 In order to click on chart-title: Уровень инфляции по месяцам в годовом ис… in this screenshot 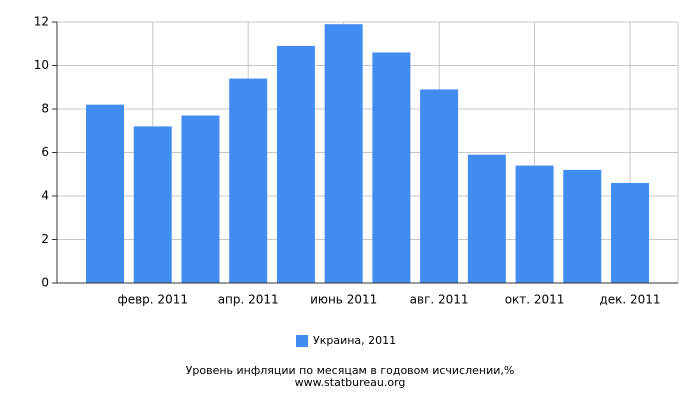, I will do `click(350, 370)`.